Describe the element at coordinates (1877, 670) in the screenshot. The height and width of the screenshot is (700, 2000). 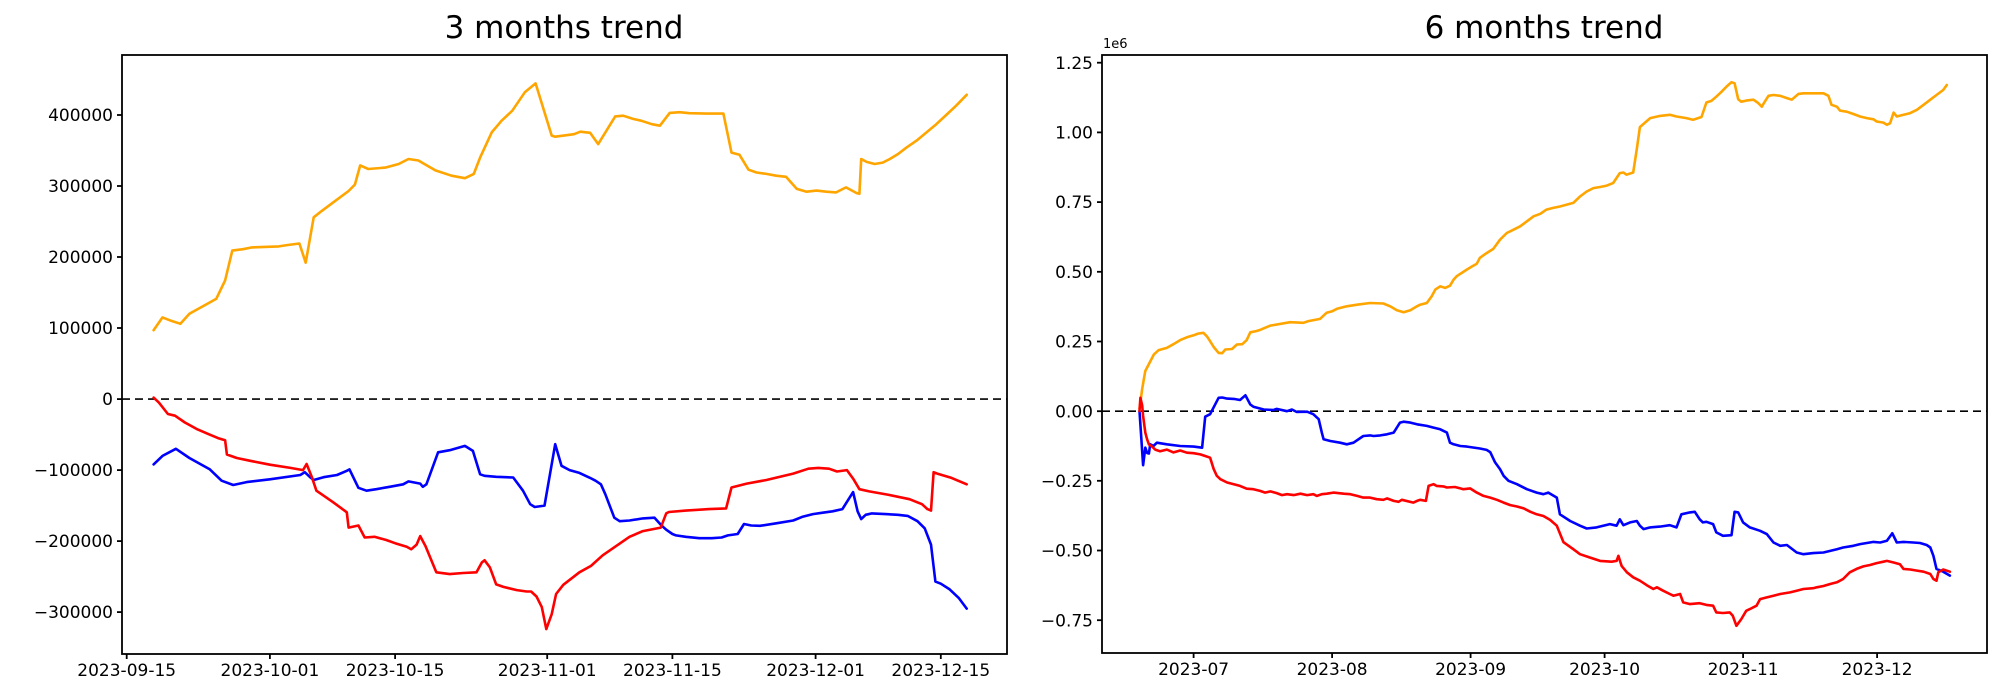
I see `x-tick-label: 2023-12` at that location.